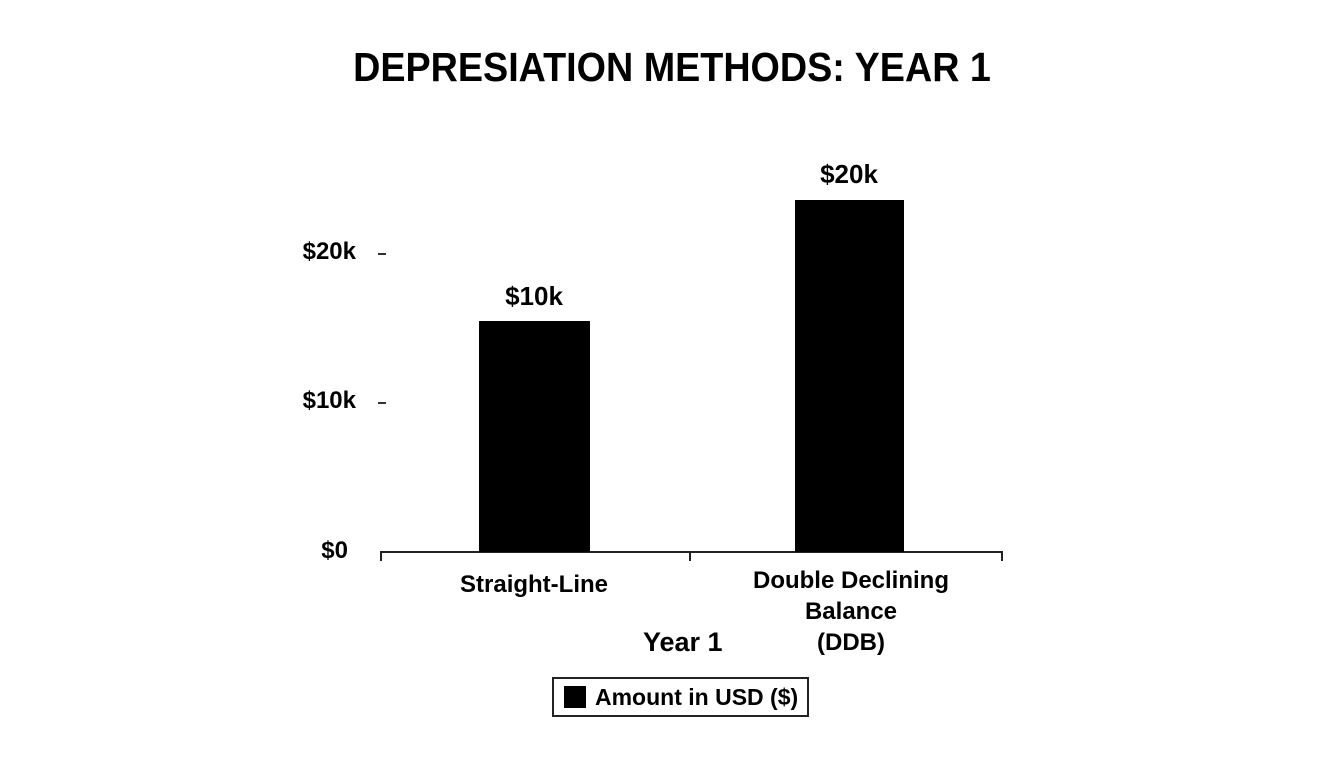 Image resolution: width=1344 pixels, height=768 pixels. Describe the element at coordinates (534, 296) in the screenshot. I see `bar-label-straight-line: $10k` at that location.